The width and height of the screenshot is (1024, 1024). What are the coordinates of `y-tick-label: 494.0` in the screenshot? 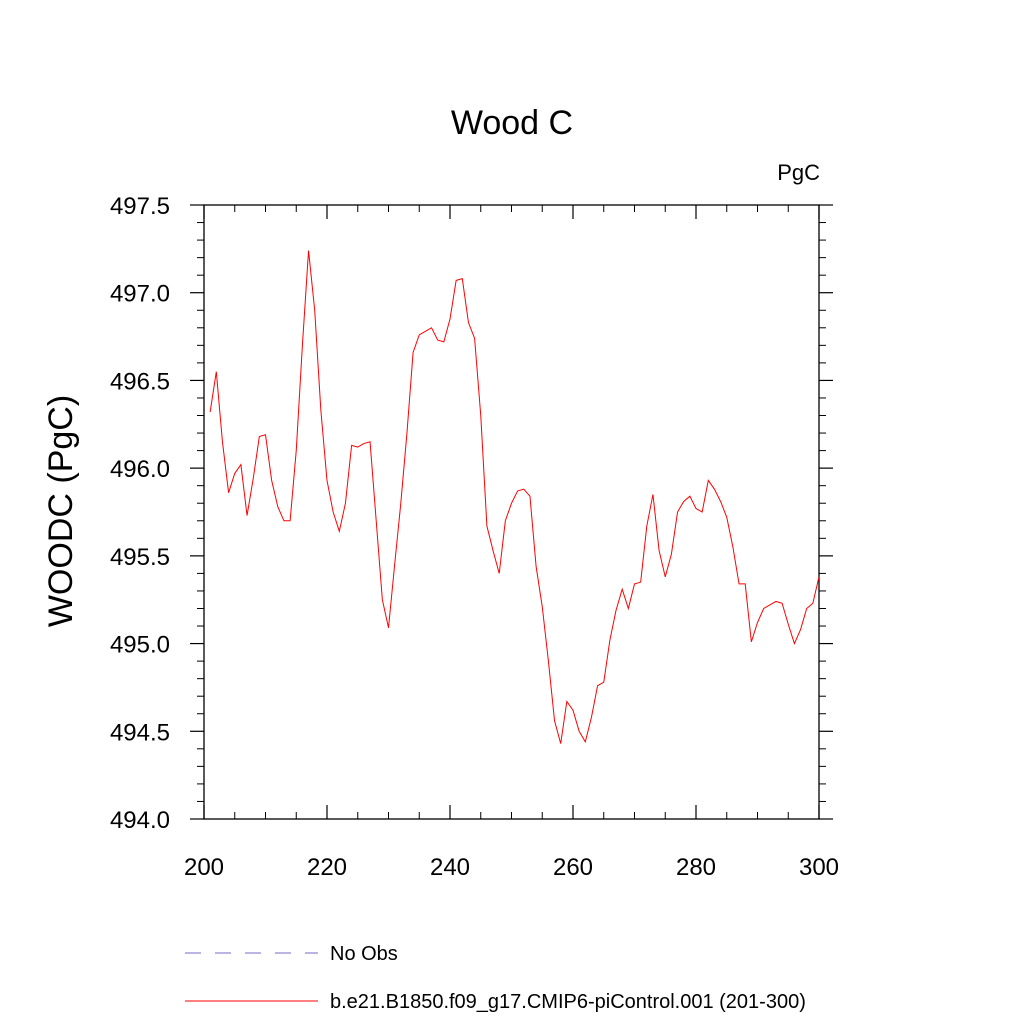 It's located at (140, 820).